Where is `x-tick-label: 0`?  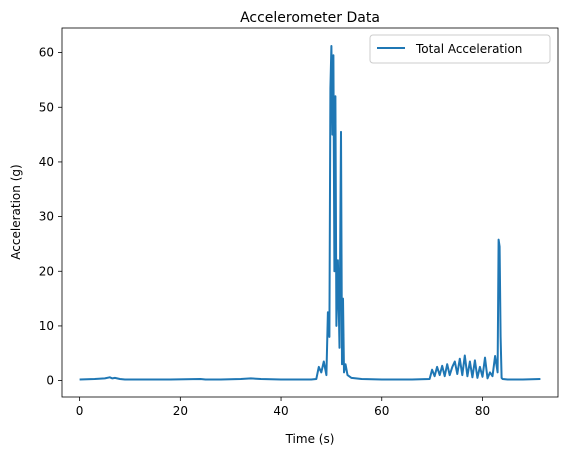 x-tick-label: 0 is located at coordinates (80, 411).